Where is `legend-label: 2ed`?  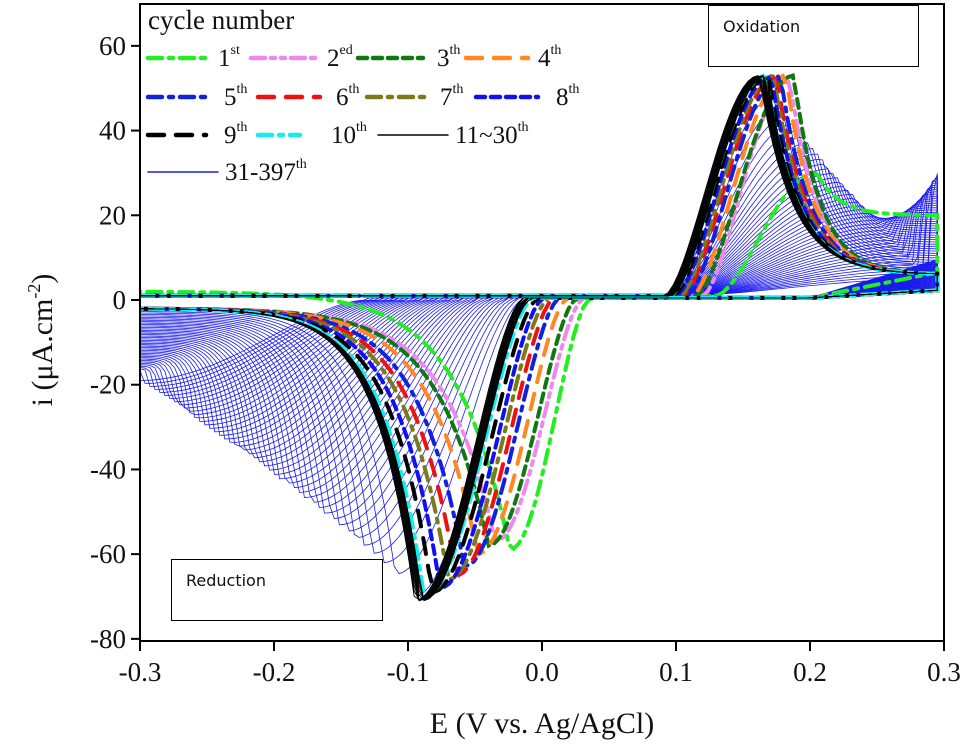 legend-label: 2ed is located at coordinates (340, 57).